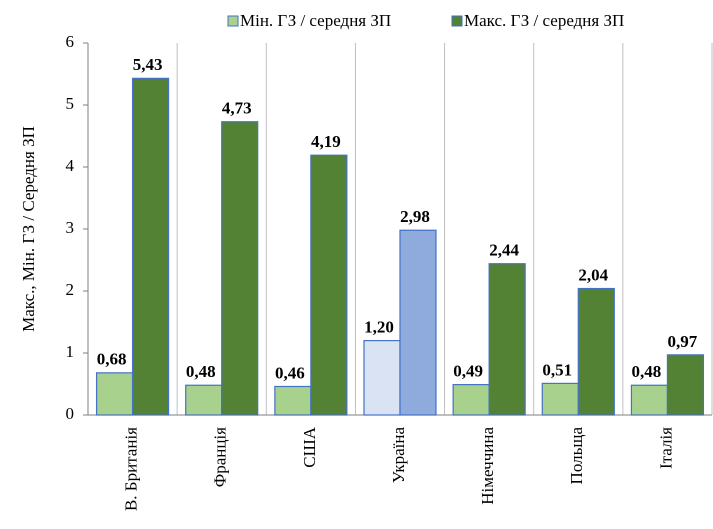  I want to click on data-label: 0,97, so click(683, 341).